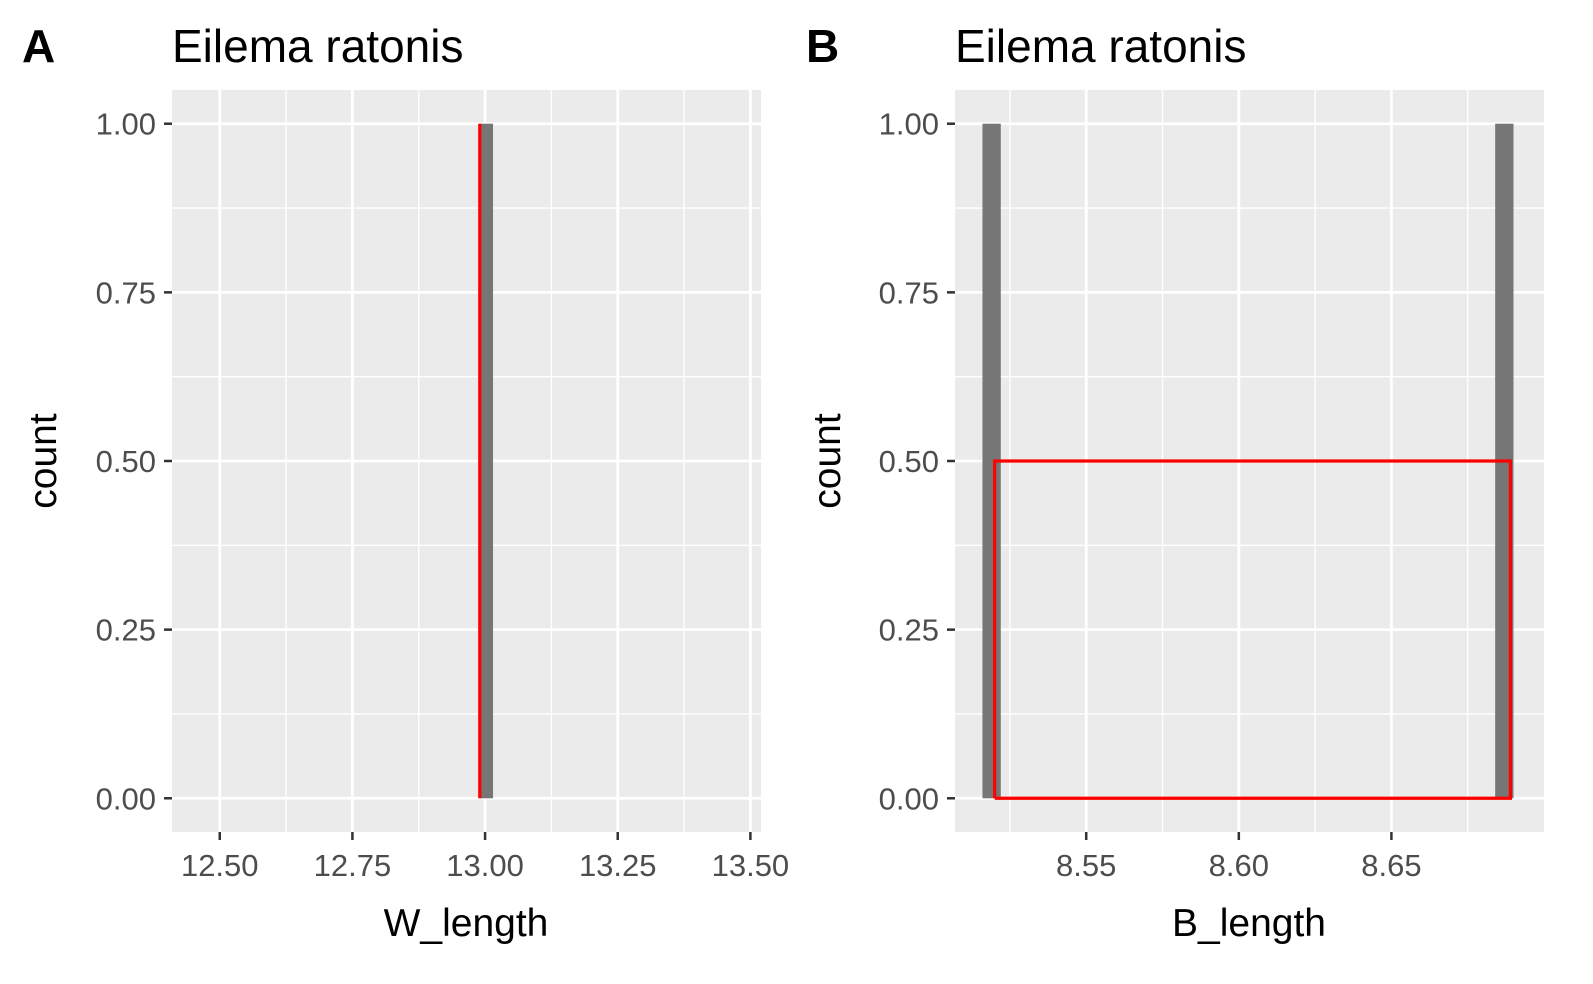  I want to click on overlay-line, so click(1253, 629).